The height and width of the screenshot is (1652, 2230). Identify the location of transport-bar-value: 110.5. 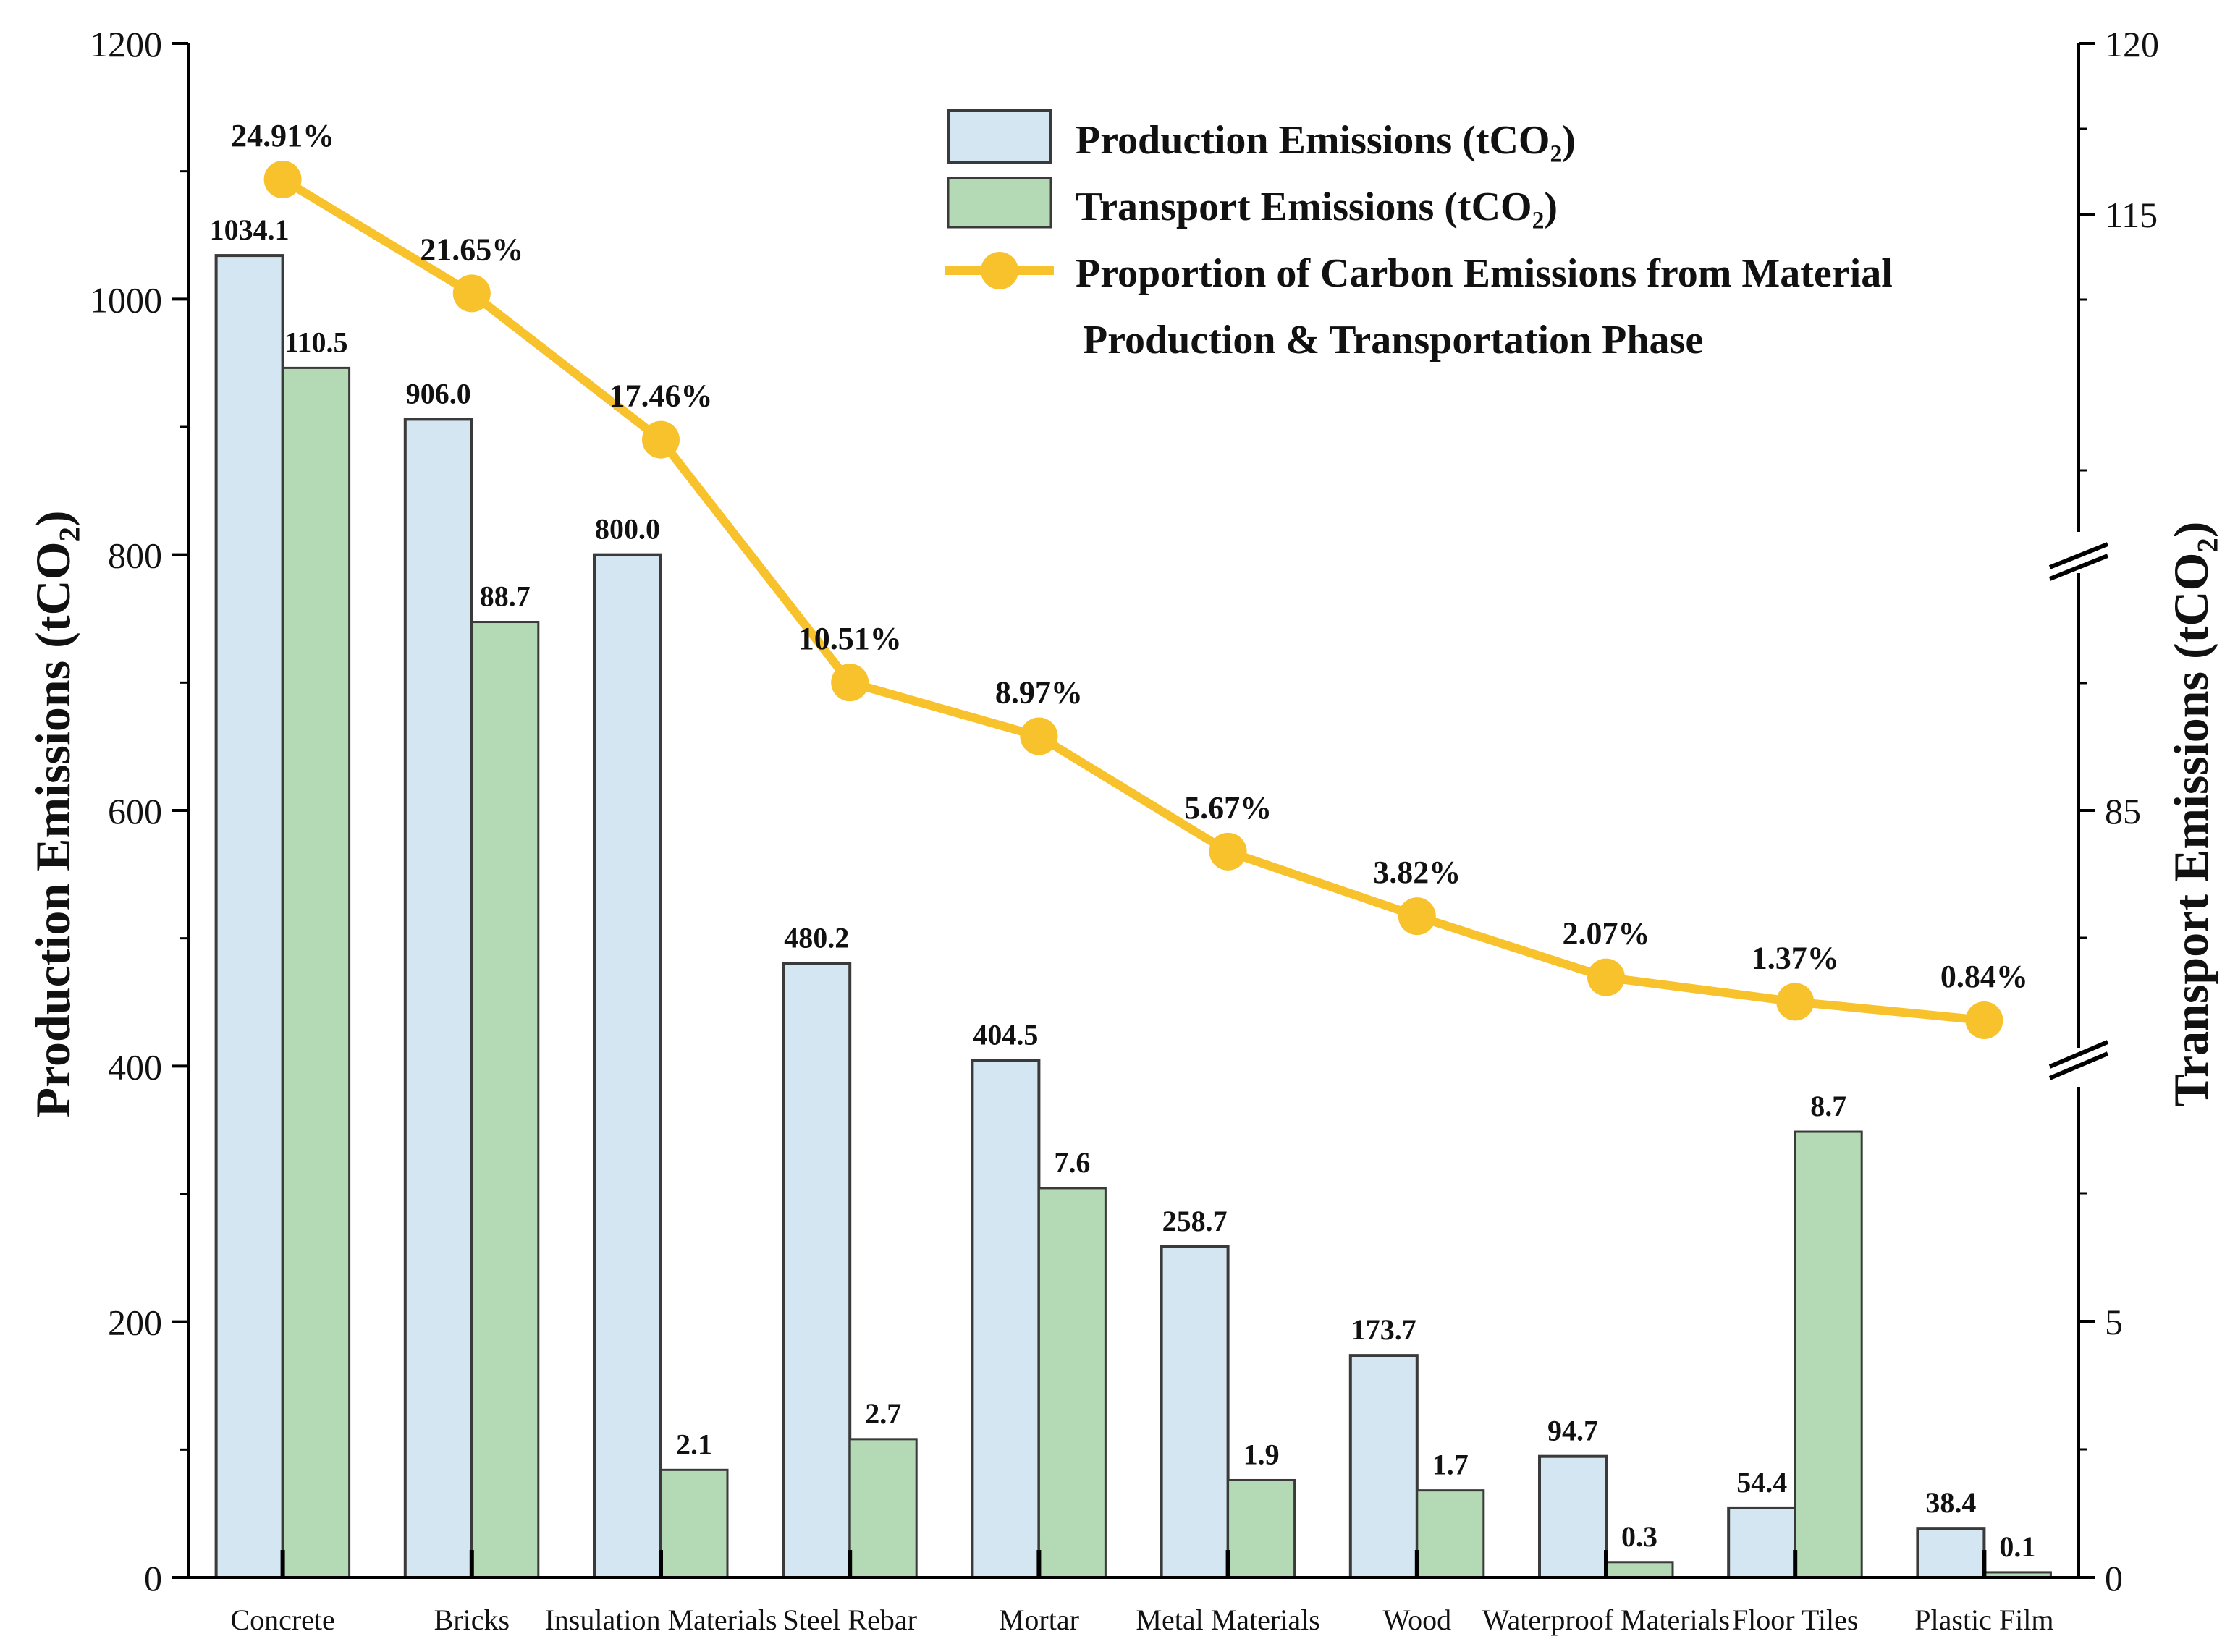
(316, 342).